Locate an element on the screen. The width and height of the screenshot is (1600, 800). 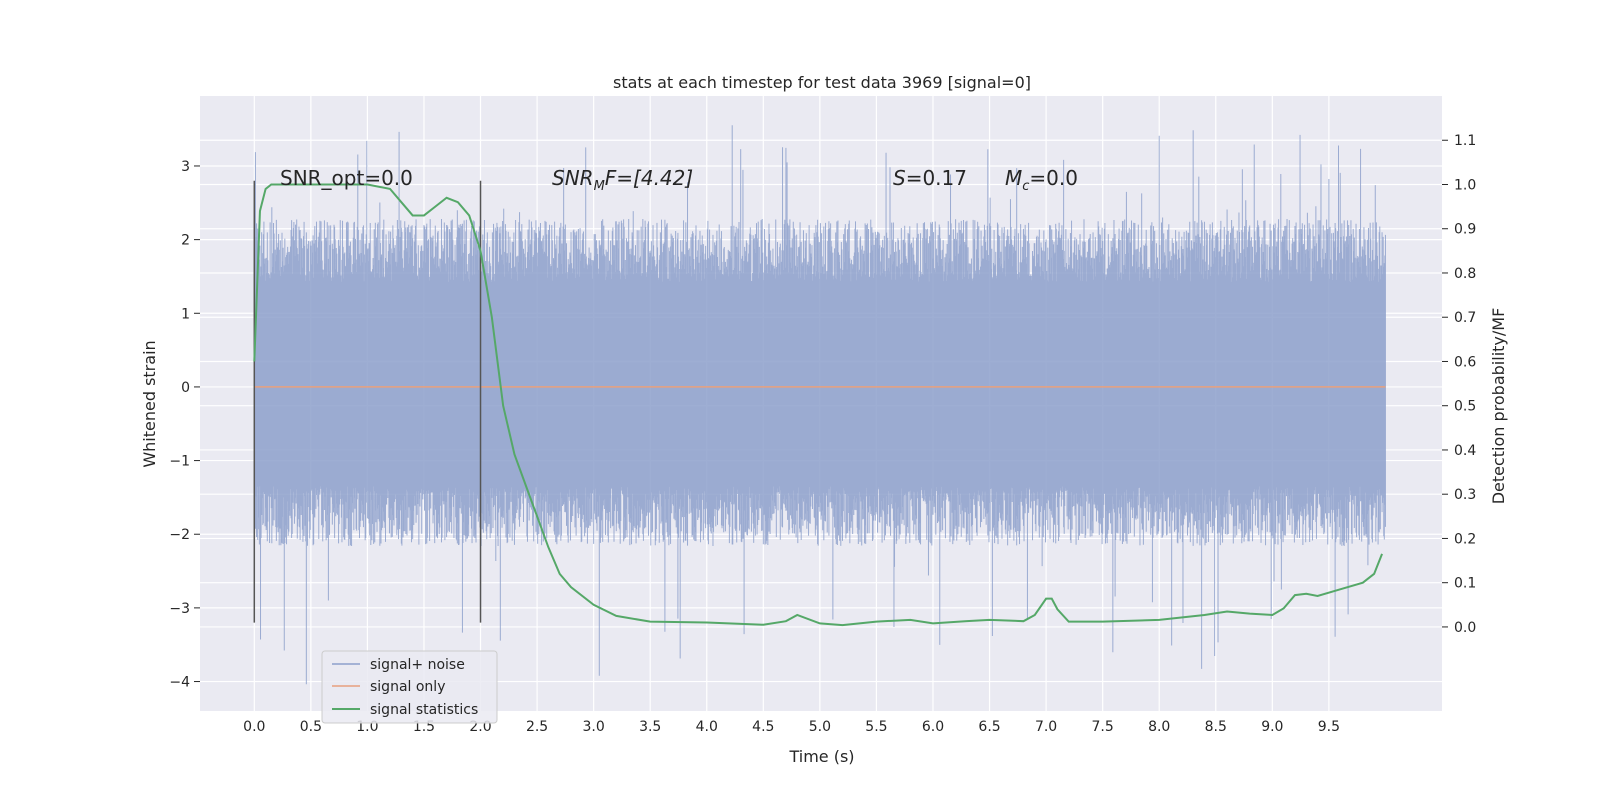
y-right-tick-6: 0.6 is located at coordinates (1465, 362).